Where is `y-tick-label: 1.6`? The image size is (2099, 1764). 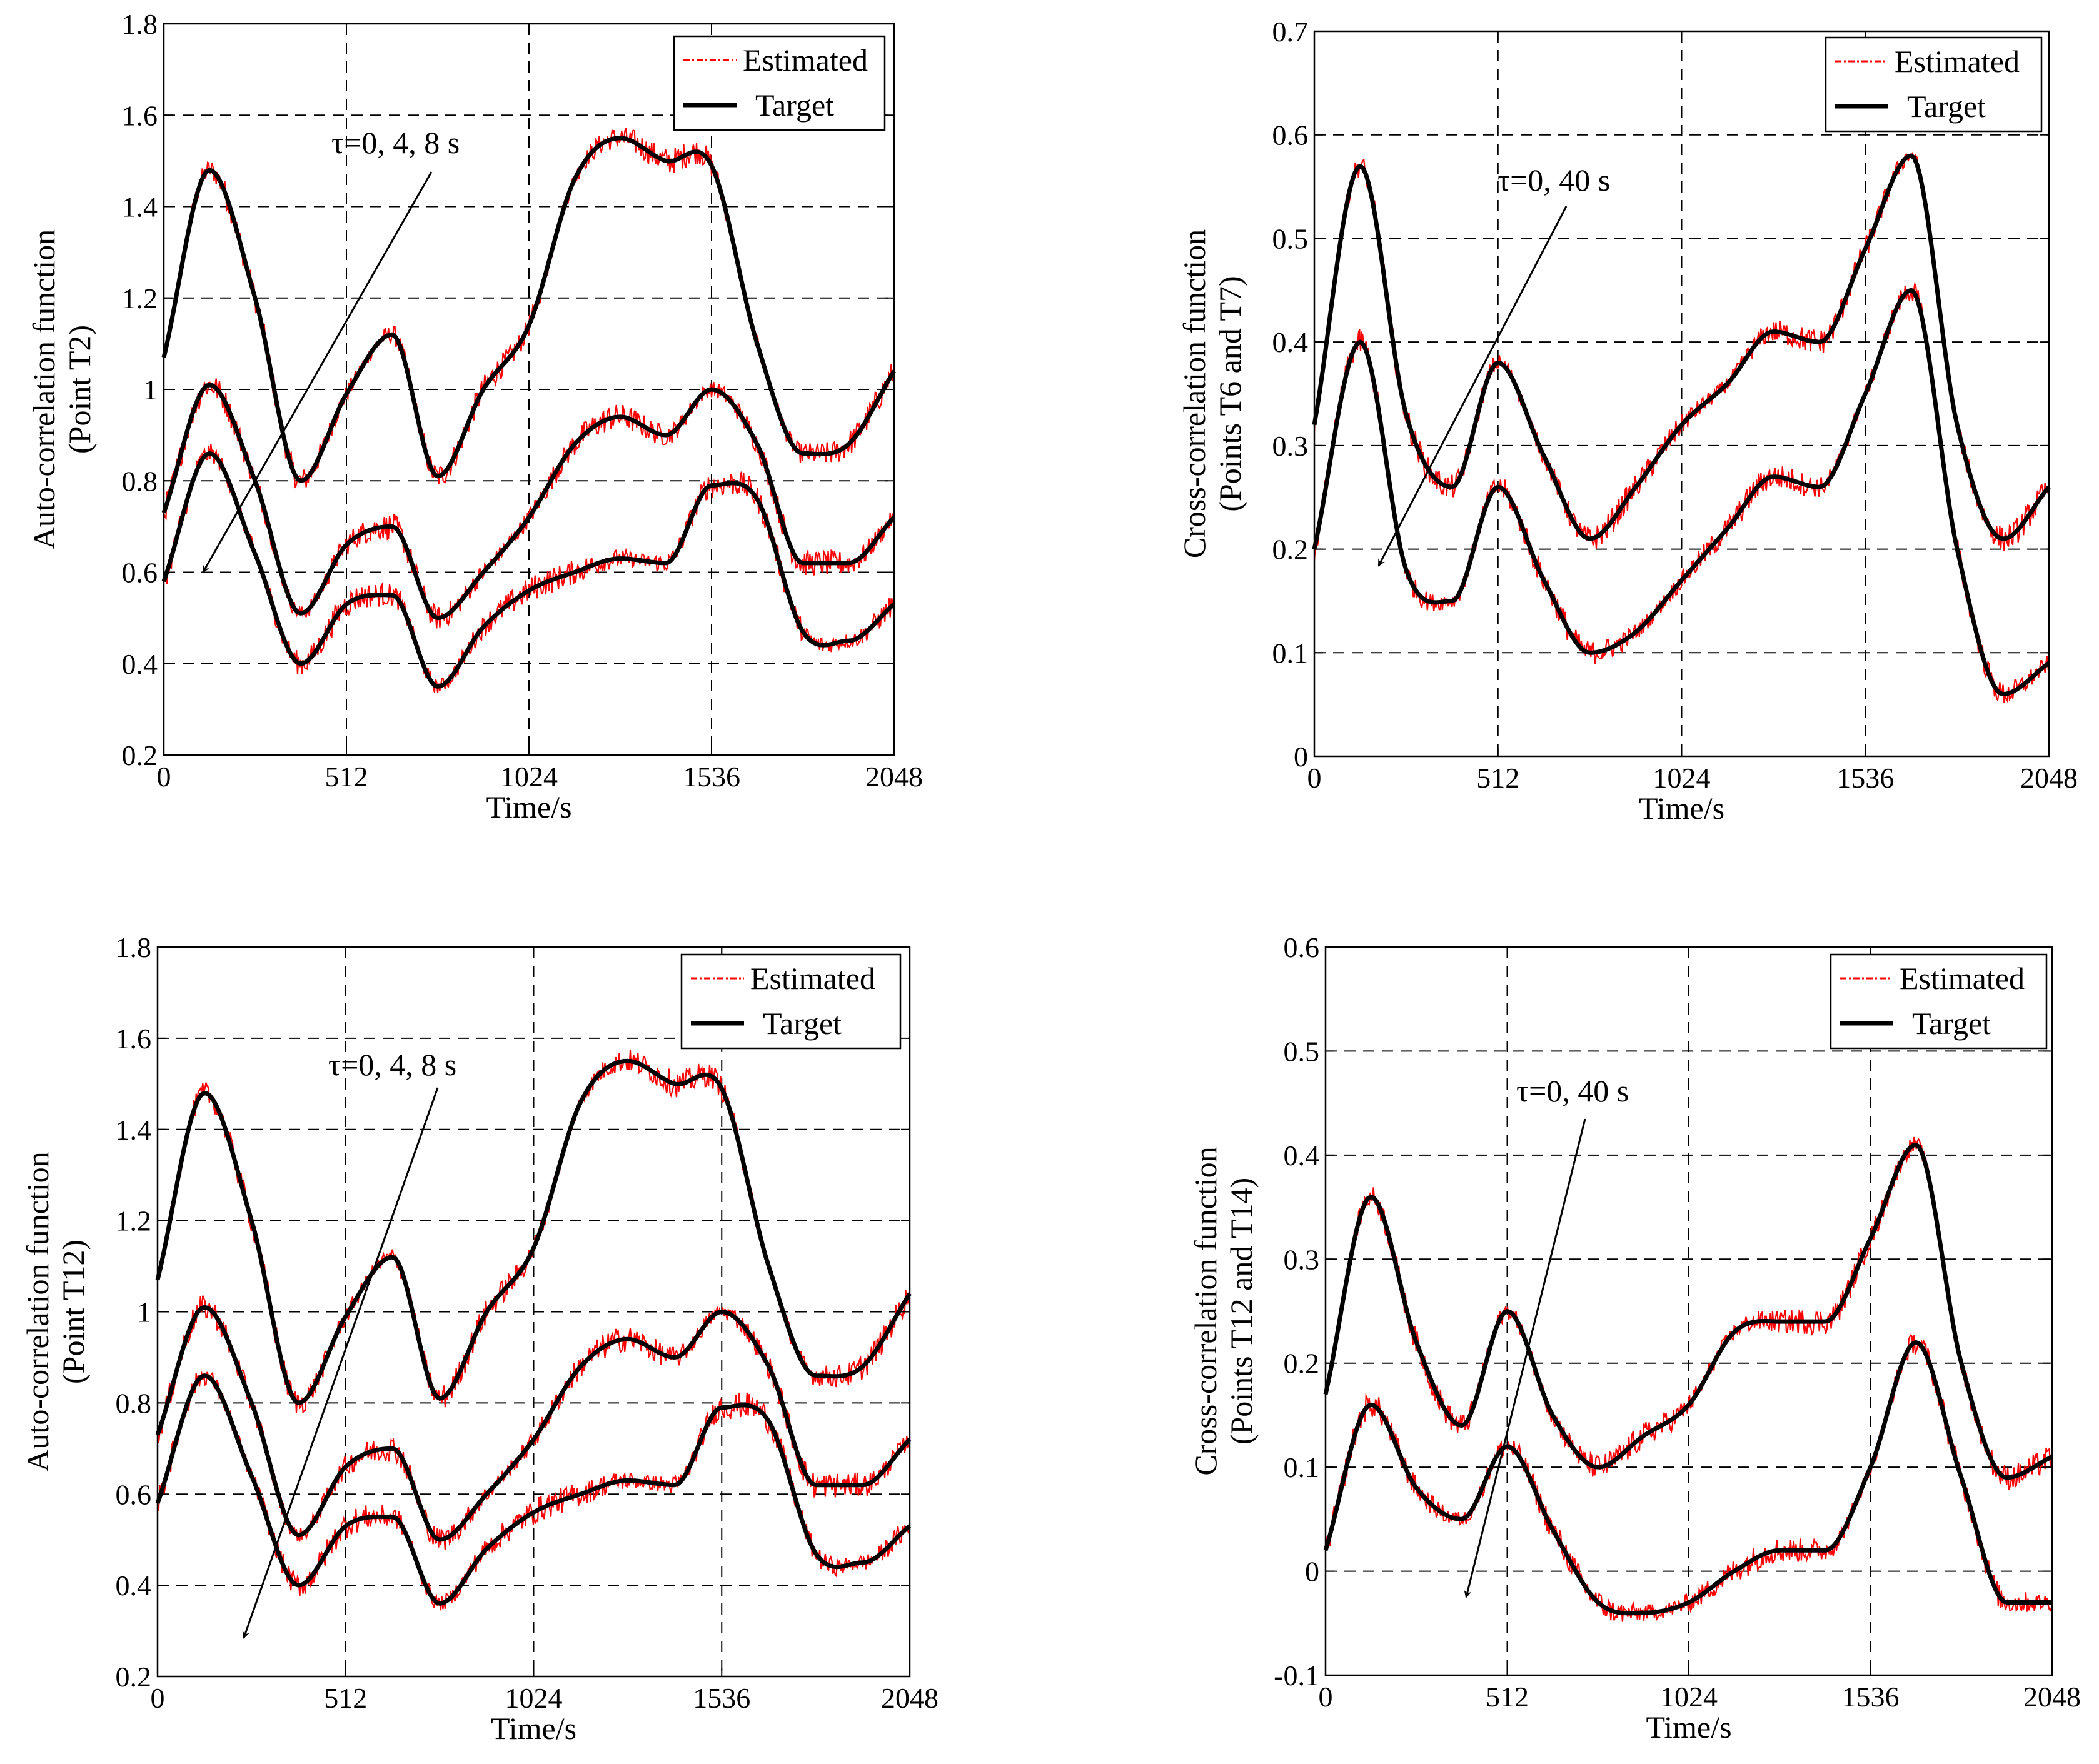
y-tick-label: 1.6 is located at coordinates (134, 1039).